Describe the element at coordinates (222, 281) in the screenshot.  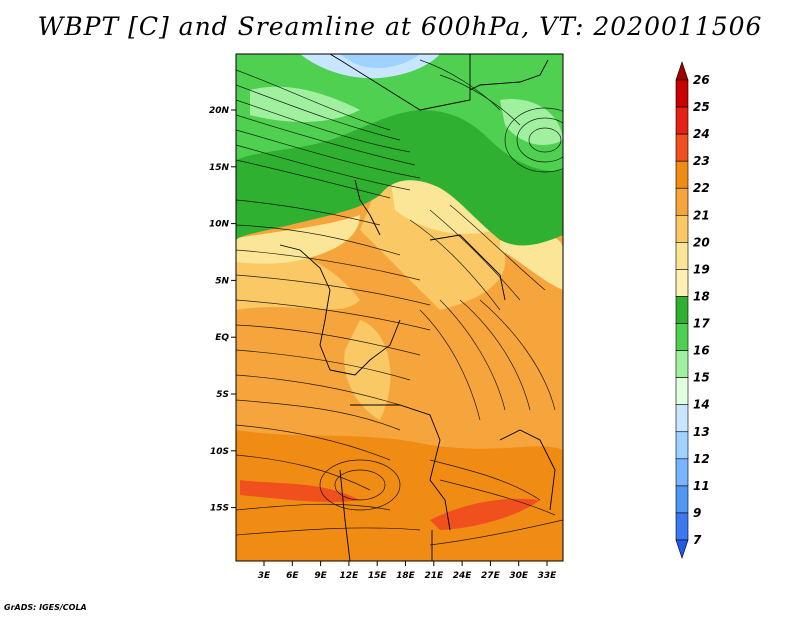
I see `lat-label: 5N` at that location.